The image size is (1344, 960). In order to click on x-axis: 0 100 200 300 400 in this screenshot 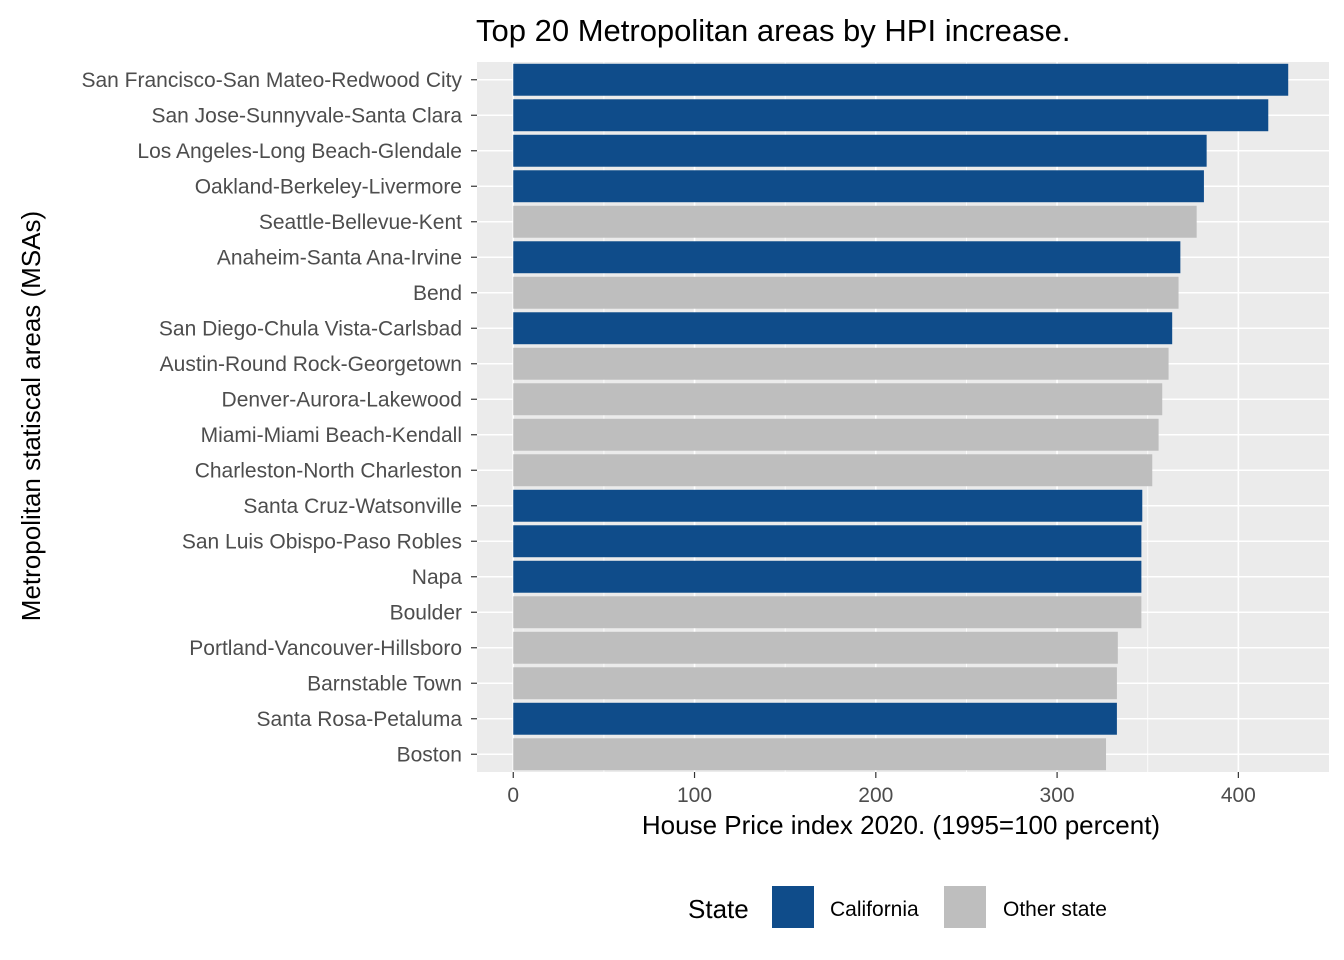, I will do `click(881, 789)`.